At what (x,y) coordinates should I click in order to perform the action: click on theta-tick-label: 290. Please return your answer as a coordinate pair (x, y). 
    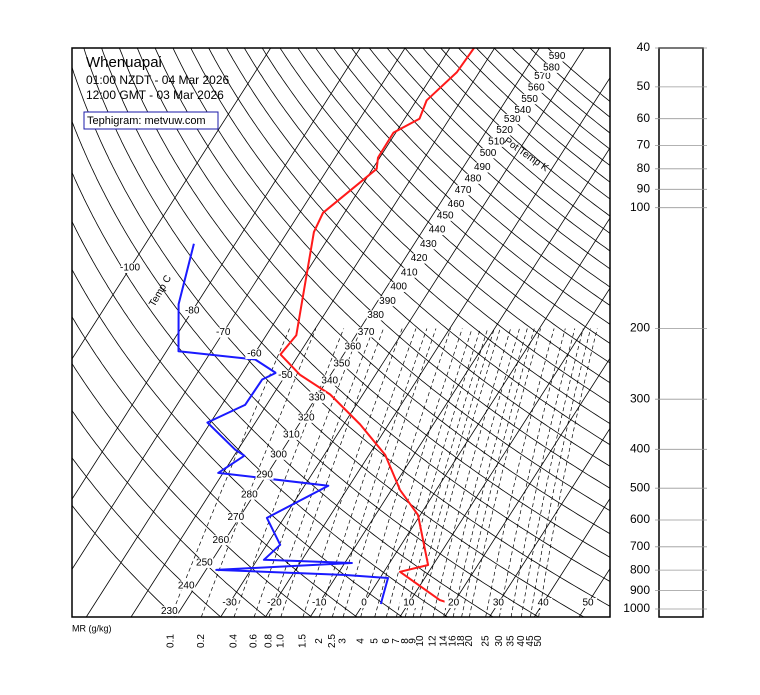
    Looking at the image, I should click on (264, 474).